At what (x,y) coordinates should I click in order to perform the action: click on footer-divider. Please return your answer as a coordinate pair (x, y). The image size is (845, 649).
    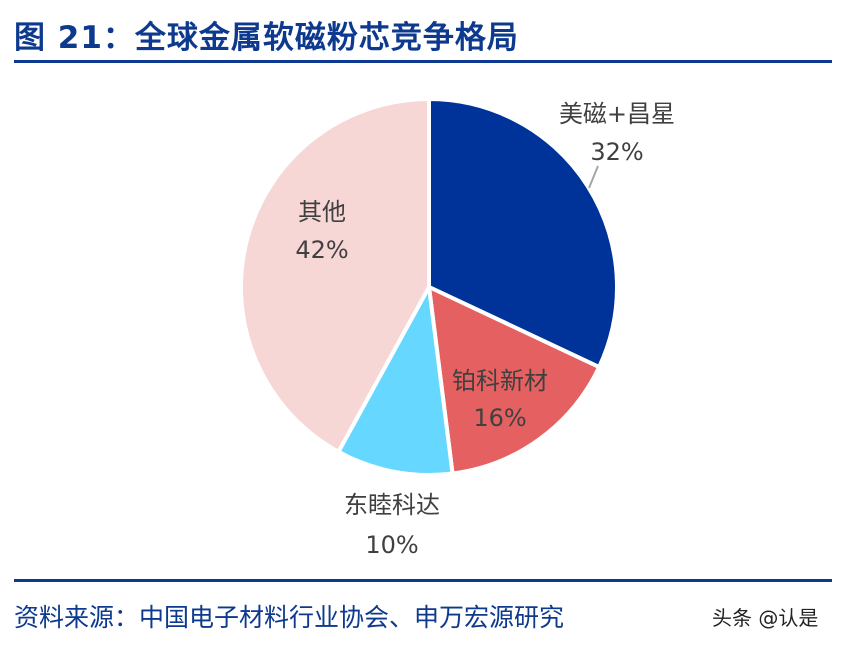
    Looking at the image, I should click on (423, 580).